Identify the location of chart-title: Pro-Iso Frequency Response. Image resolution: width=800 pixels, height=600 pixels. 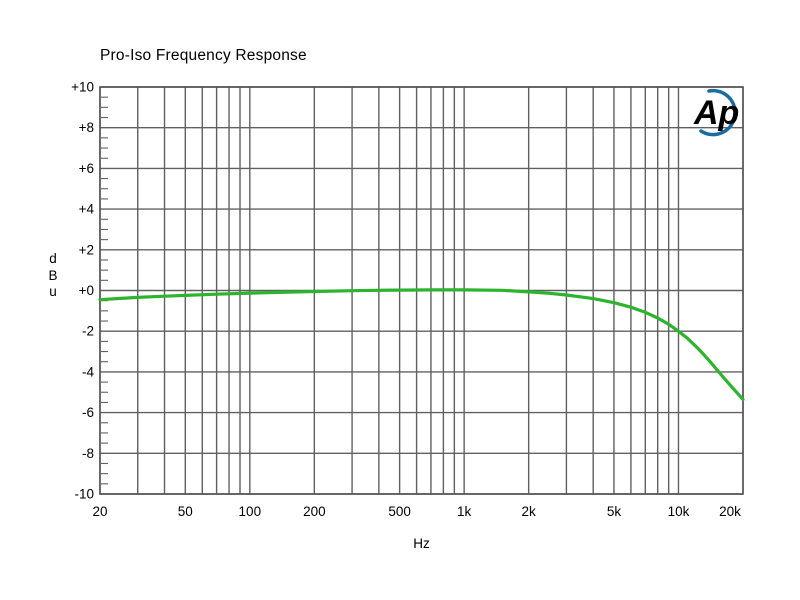
(203, 55).